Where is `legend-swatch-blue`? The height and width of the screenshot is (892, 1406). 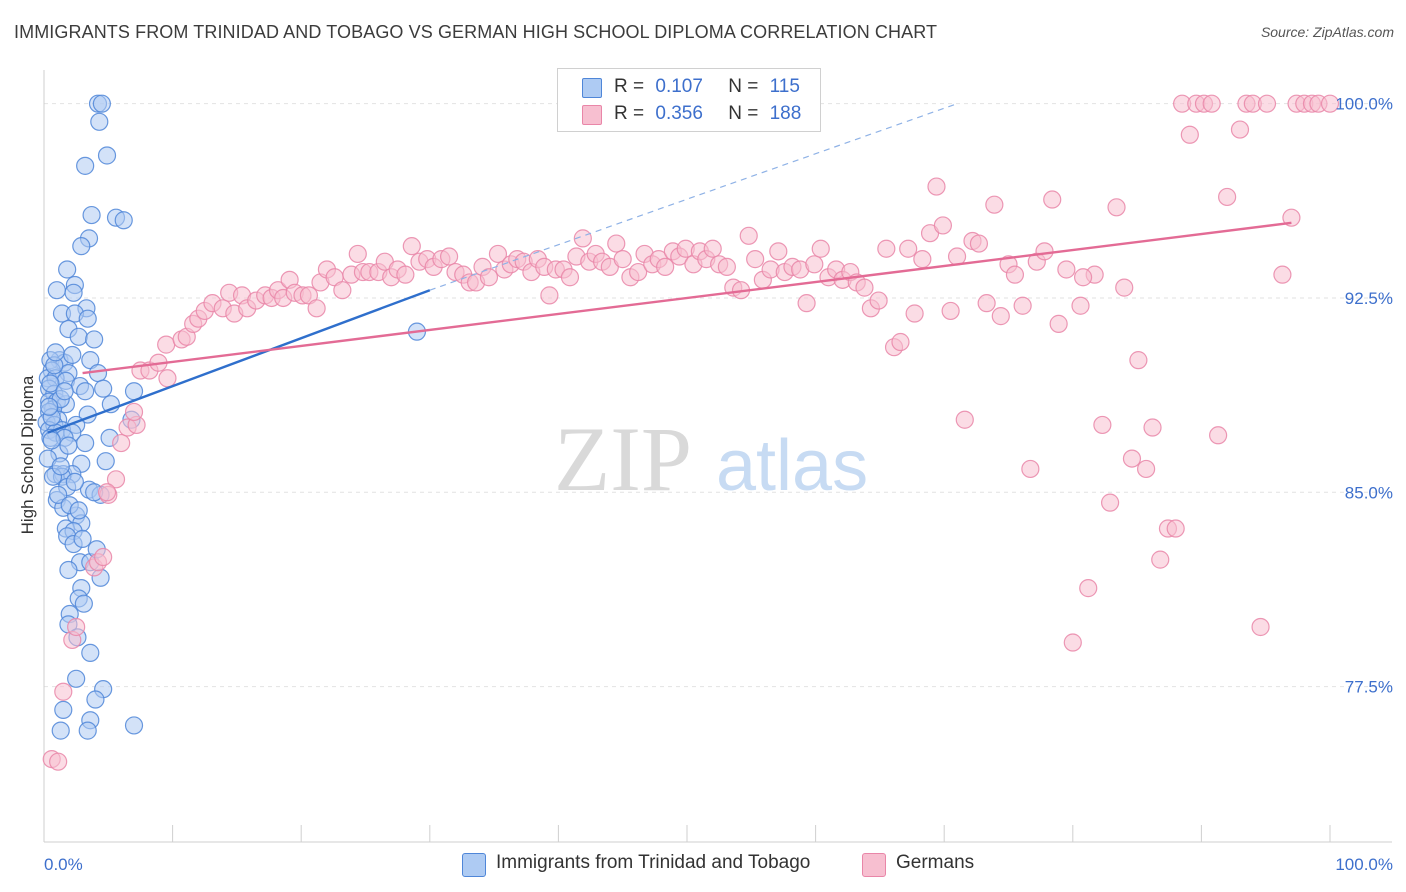 legend-swatch-blue is located at coordinates (474, 865).